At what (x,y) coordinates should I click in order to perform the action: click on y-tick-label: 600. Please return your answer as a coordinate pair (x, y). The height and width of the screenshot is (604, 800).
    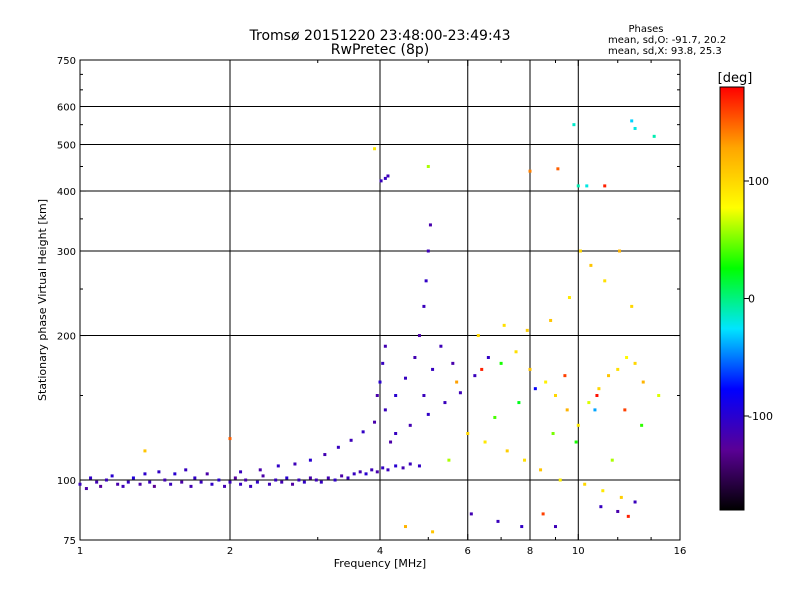
    Looking at the image, I should click on (66, 108).